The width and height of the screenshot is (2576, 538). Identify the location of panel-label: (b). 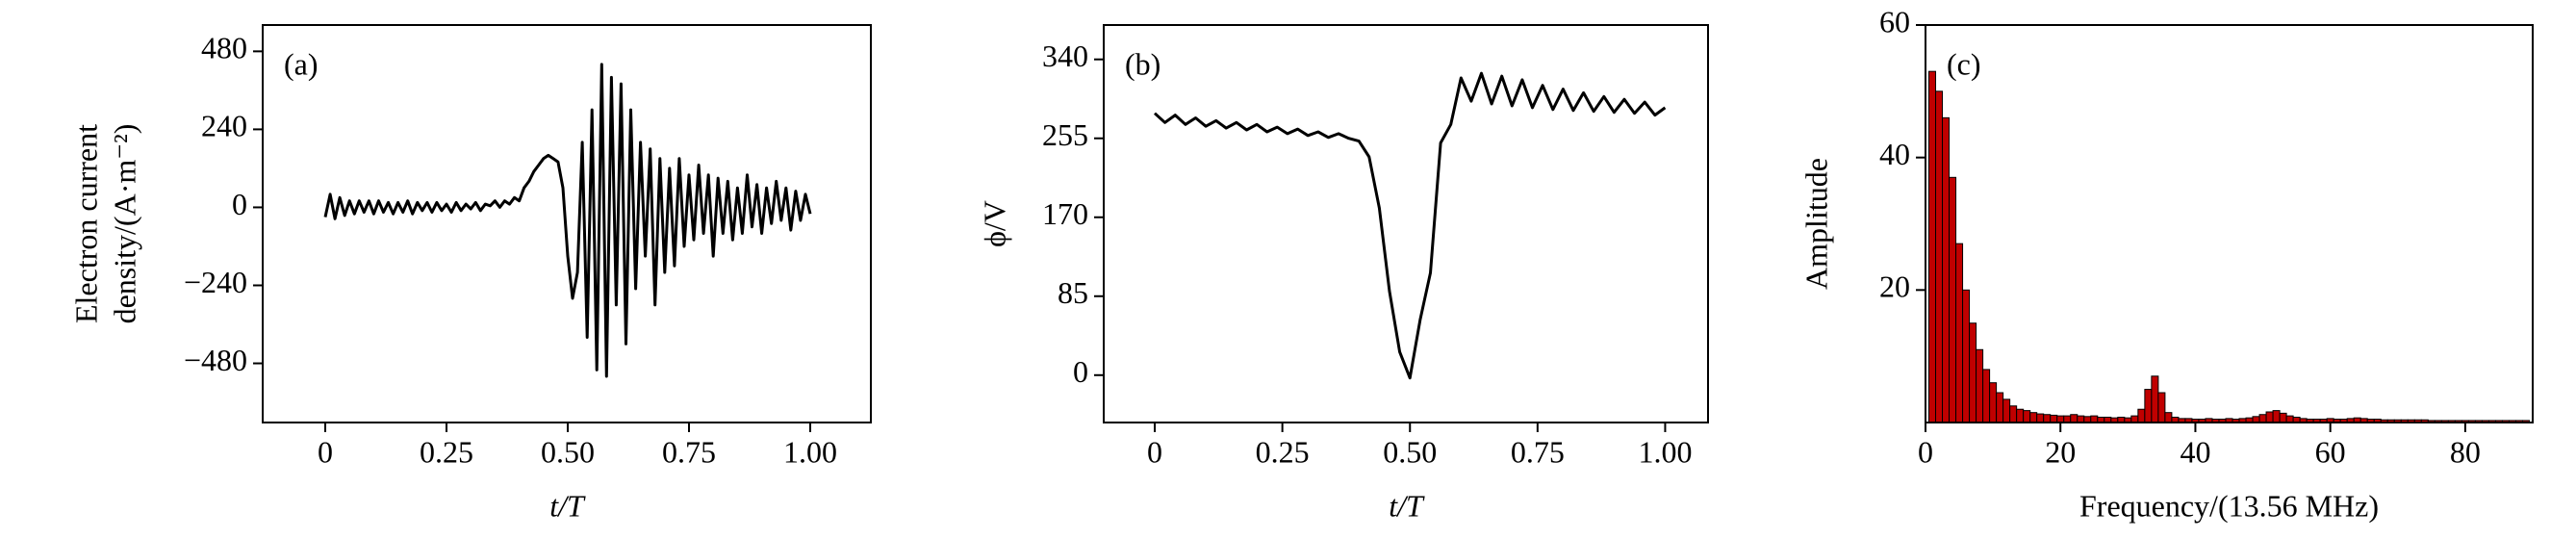
(1142, 63).